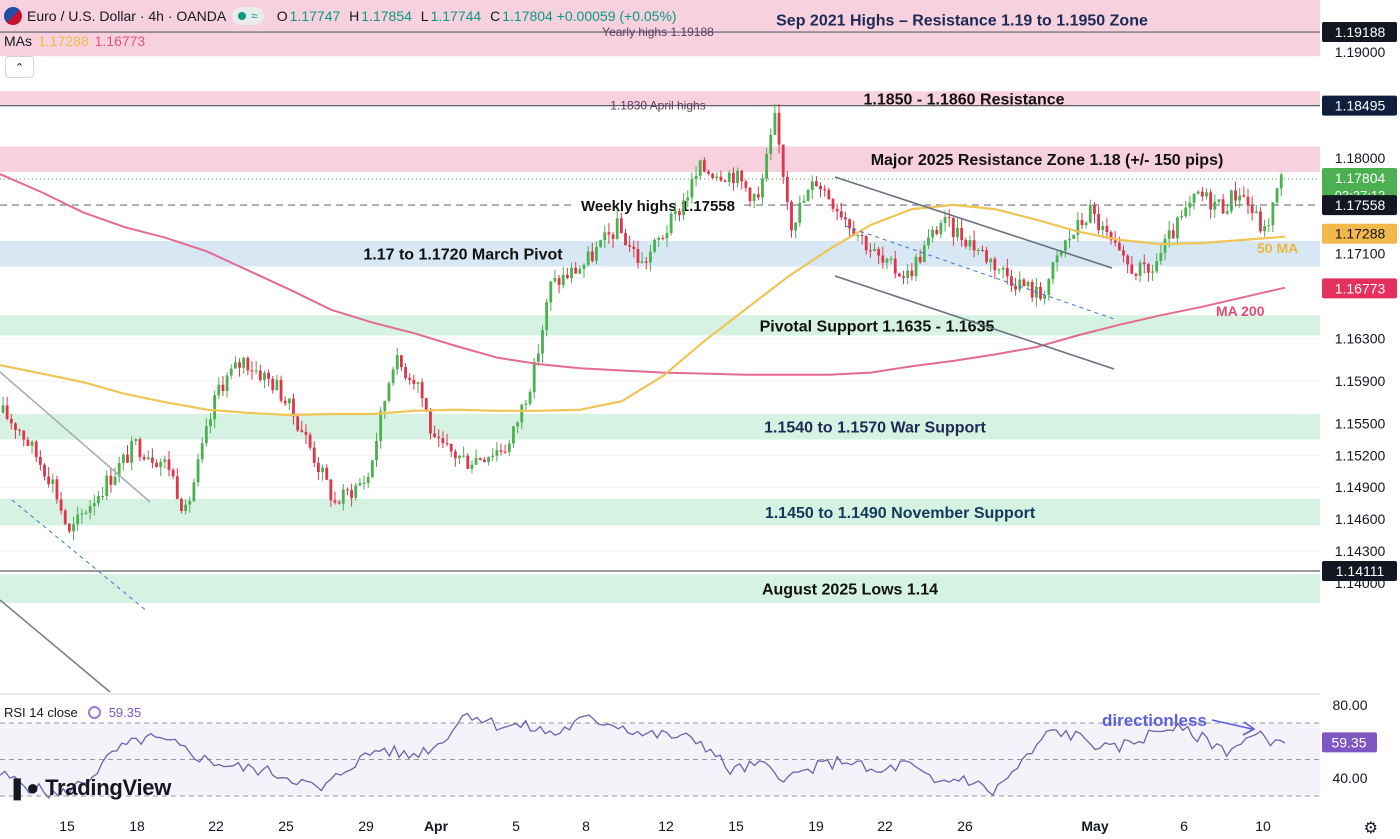  I want to click on left-trend-line-mid, so click(80, 556).